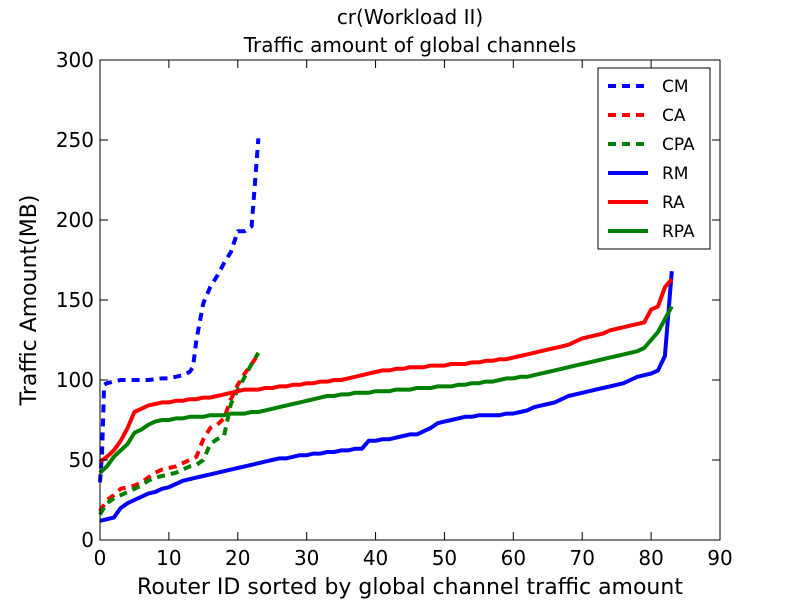 This screenshot has height=600, width=800. I want to click on y-tick-label: 50, so click(81, 460).